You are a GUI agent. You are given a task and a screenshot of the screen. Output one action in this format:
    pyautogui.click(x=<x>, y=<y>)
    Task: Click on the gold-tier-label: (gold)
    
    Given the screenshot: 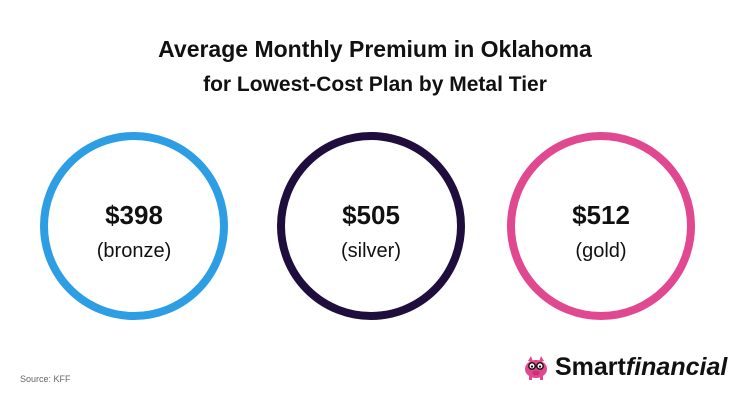 What is the action you would take?
    pyautogui.click(x=601, y=251)
    